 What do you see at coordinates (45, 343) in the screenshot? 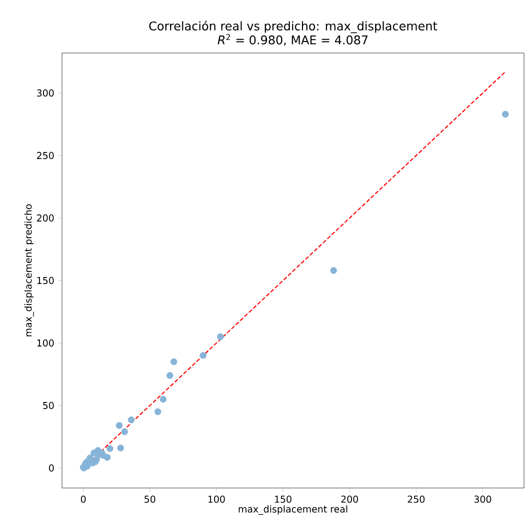
I see `y-tick-label: 100` at bounding box center [45, 343].